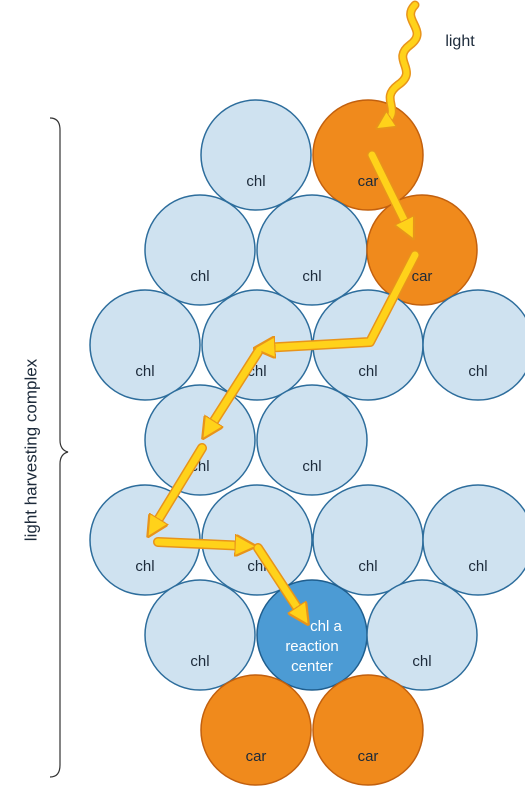 Image resolution: width=525 pixels, height=789 pixels. What do you see at coordinates (311, 646) in the screenshot?
I see `node-label: reaction` at bounding box center [311, 646].